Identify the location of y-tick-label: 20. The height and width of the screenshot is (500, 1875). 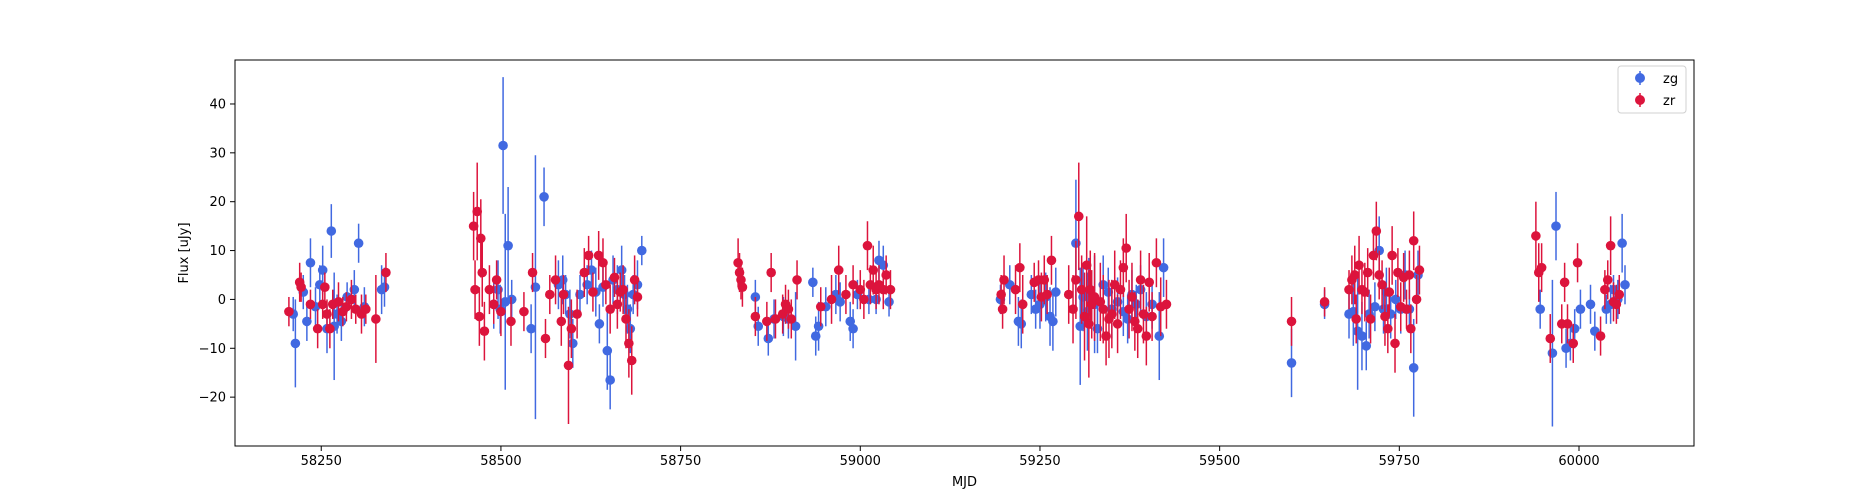
(217, 202).